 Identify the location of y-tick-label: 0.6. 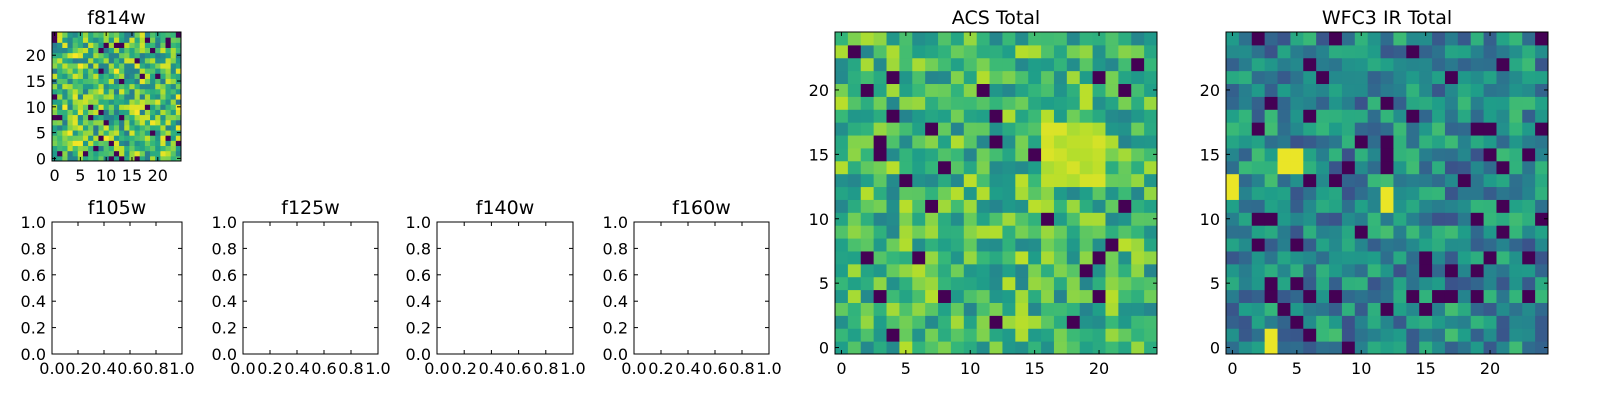
(615, 275).